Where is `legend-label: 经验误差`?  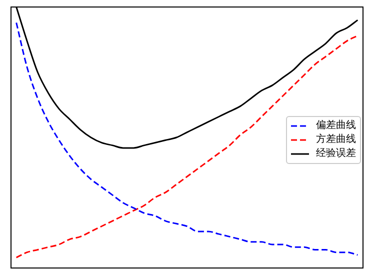 legend-label: 经验误差 is located at coordinates (336, 154).